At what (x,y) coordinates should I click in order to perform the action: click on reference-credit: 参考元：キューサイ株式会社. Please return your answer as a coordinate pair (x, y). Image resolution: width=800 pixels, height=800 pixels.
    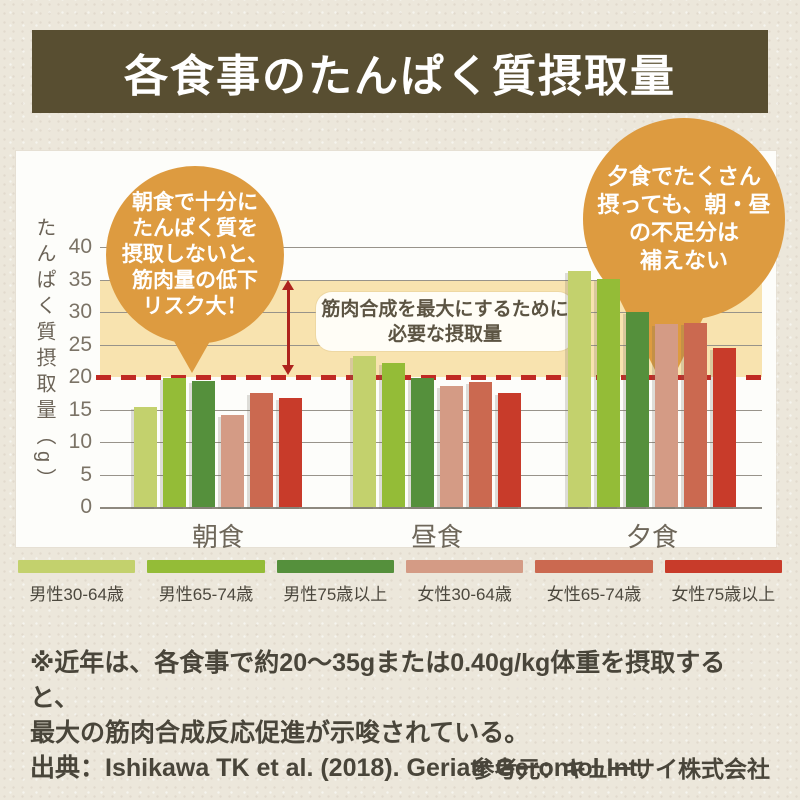
    Looking at the image, I should click on (620, 769).